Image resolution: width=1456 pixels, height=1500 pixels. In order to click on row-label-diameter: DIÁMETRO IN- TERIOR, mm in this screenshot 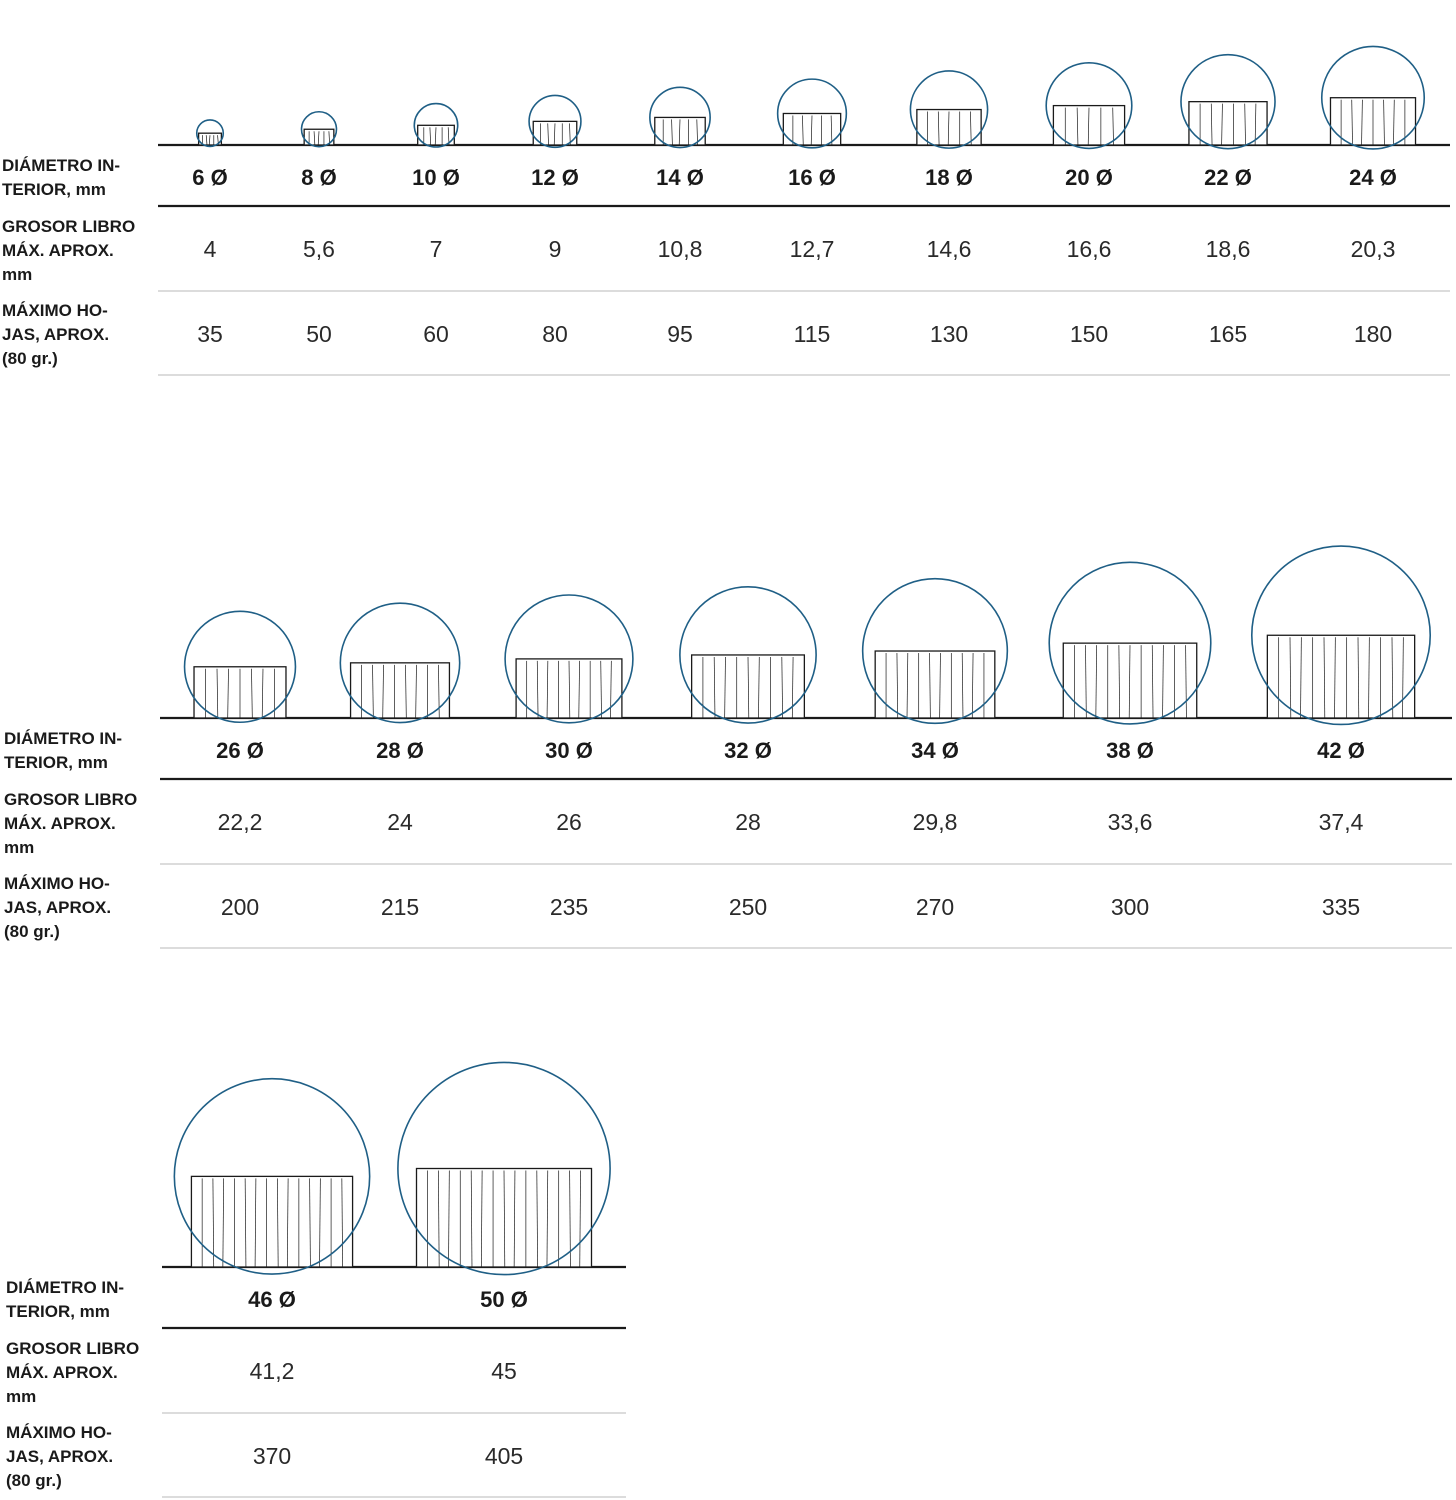, I will do `click(65, 1299)`.